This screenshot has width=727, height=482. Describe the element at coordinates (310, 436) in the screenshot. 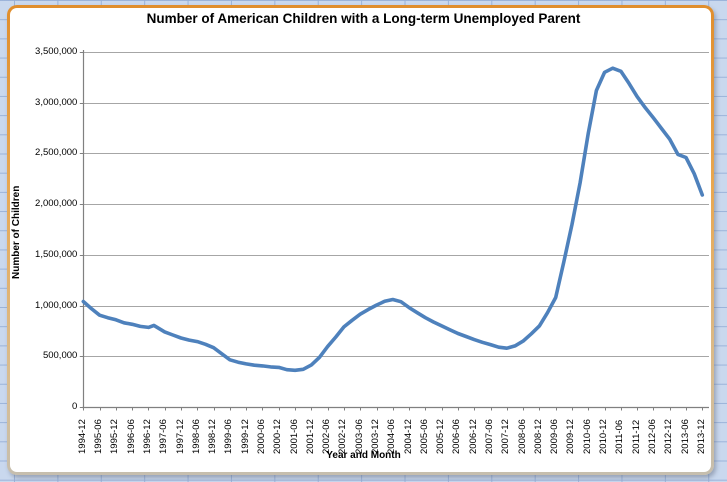

I see `x-tick-label: 2001-12` at that location.